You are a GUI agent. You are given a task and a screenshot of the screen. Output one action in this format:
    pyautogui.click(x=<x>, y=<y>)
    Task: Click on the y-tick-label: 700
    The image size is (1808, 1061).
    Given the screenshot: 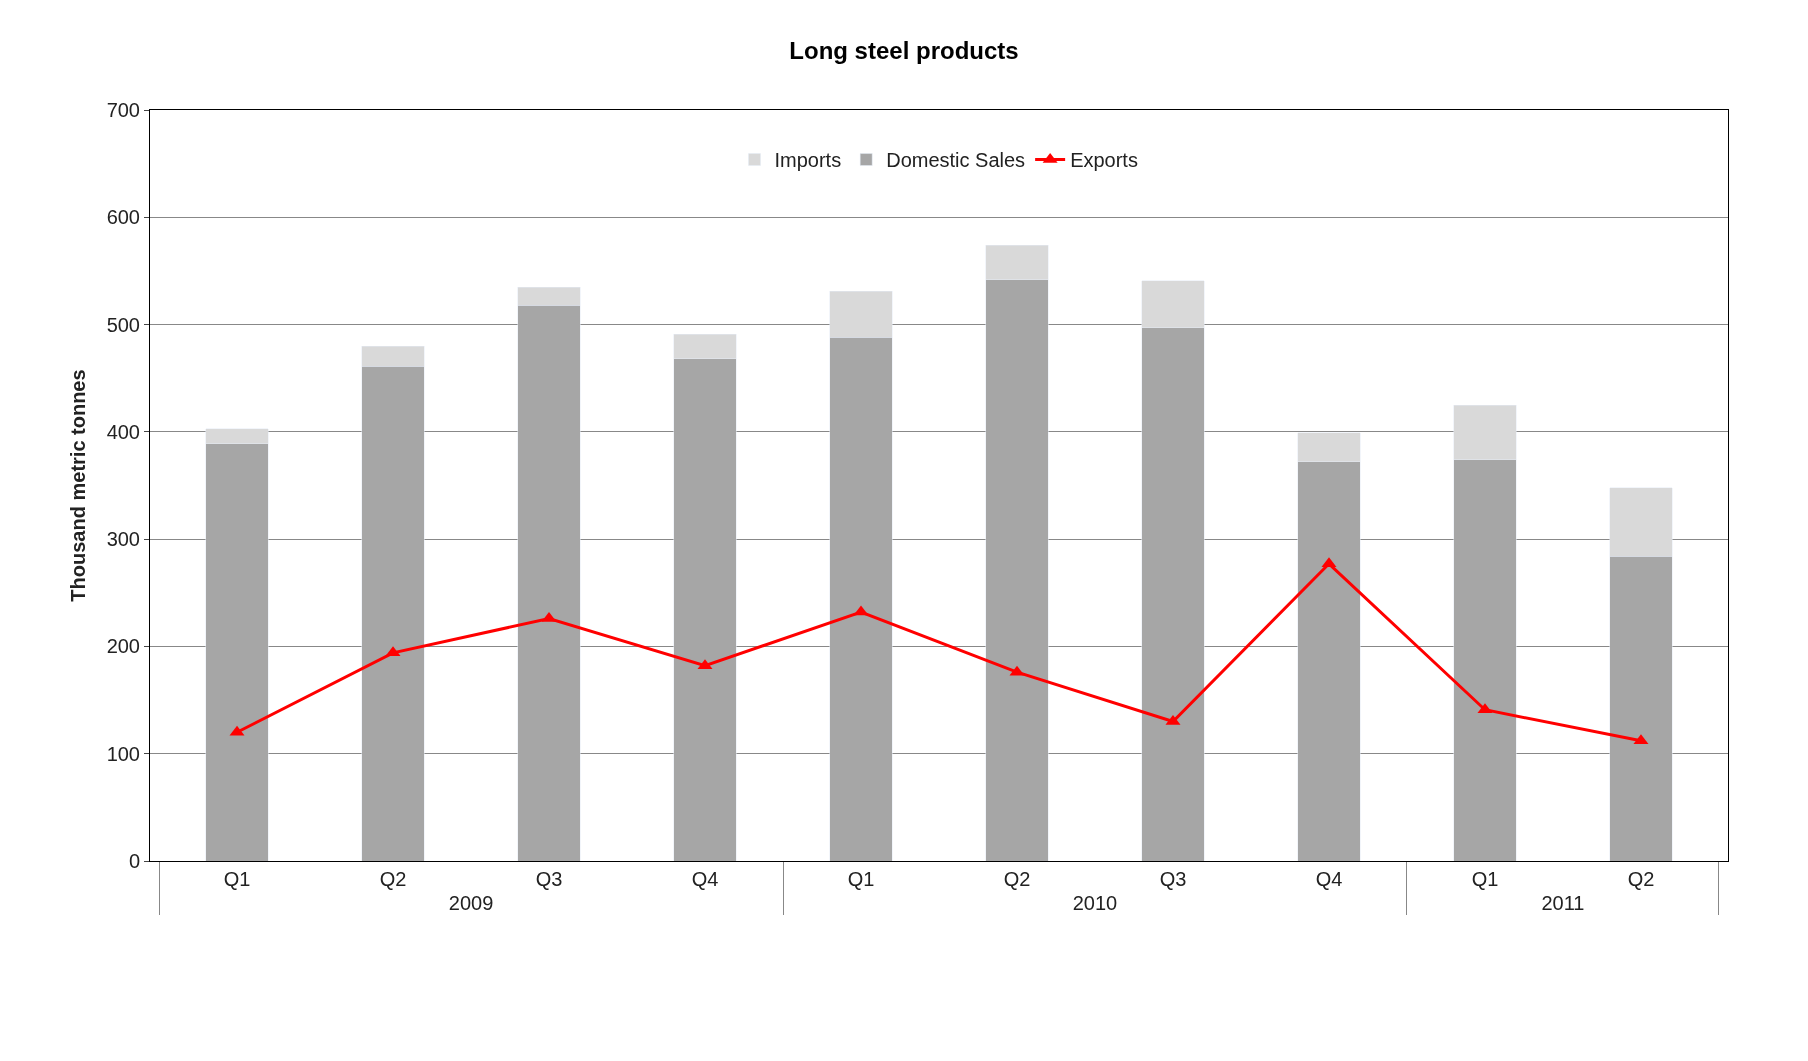 What is the action you would take?
    pyautogui.click(x=123, y=110)
    